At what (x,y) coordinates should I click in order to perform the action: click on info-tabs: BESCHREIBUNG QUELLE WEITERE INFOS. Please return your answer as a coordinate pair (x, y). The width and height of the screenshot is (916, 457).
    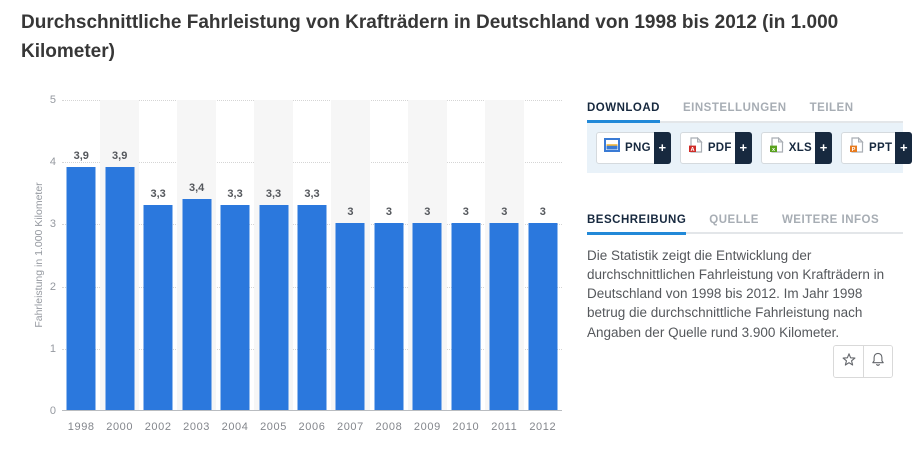
    Looking at the image, I should click on (745, 222).